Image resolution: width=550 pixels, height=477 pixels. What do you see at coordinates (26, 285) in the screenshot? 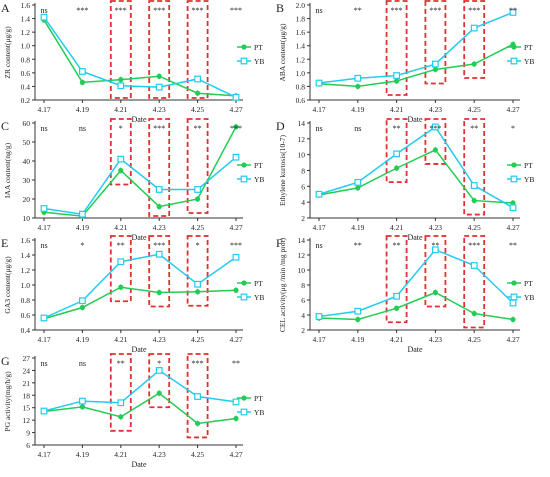
I see `y-tick-label: 1.0` at bounding box center [26, 285].